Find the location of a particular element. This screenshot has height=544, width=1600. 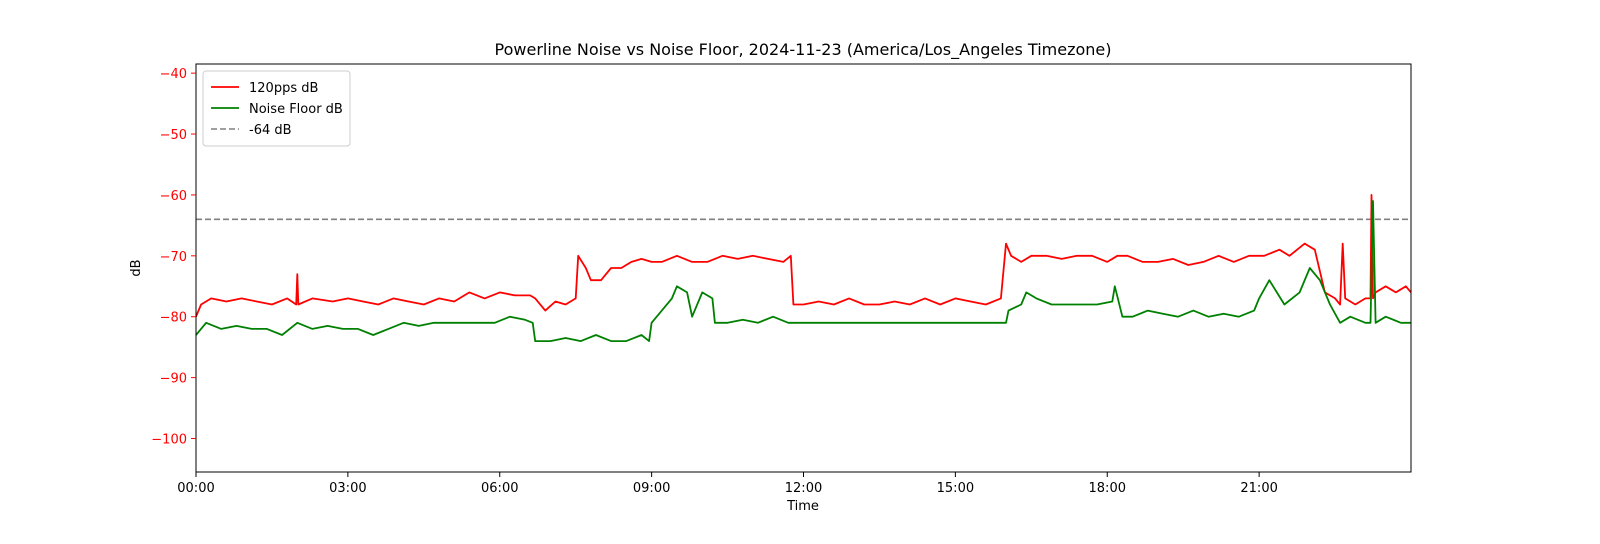

y-tick-label: −70 is located at coordinates (173, 257).